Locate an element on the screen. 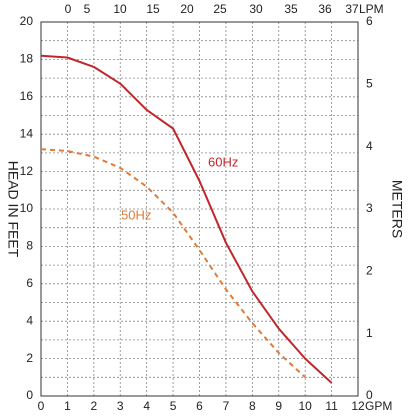  y2-tick-label: 1 is located at coordinates (369, 333).